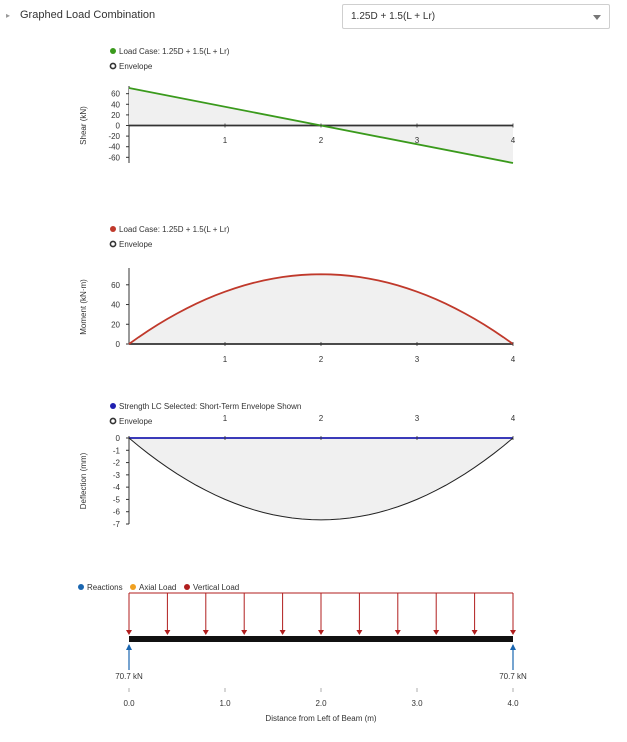 This screenshot has height=742, width=627. Describe the element at coordinates (225, 140) in the screenshot. I see `chart1-x-tick-label-0: 1` at that location.